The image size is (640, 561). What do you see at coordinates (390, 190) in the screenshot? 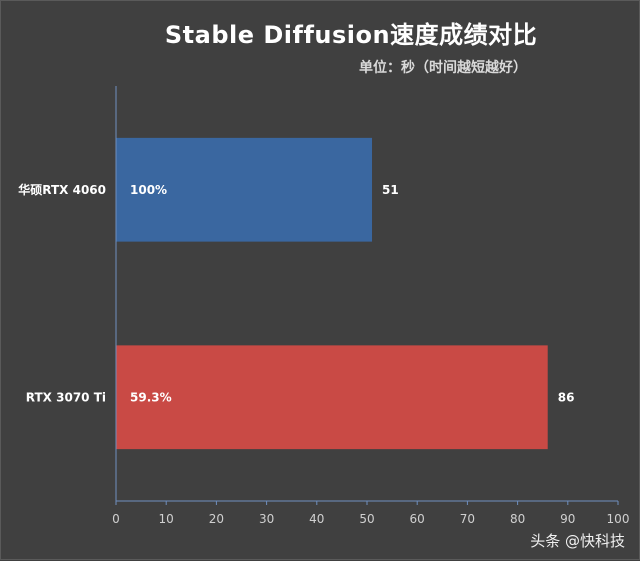
I see `data-label: 51` at bounding box center [390, 190].